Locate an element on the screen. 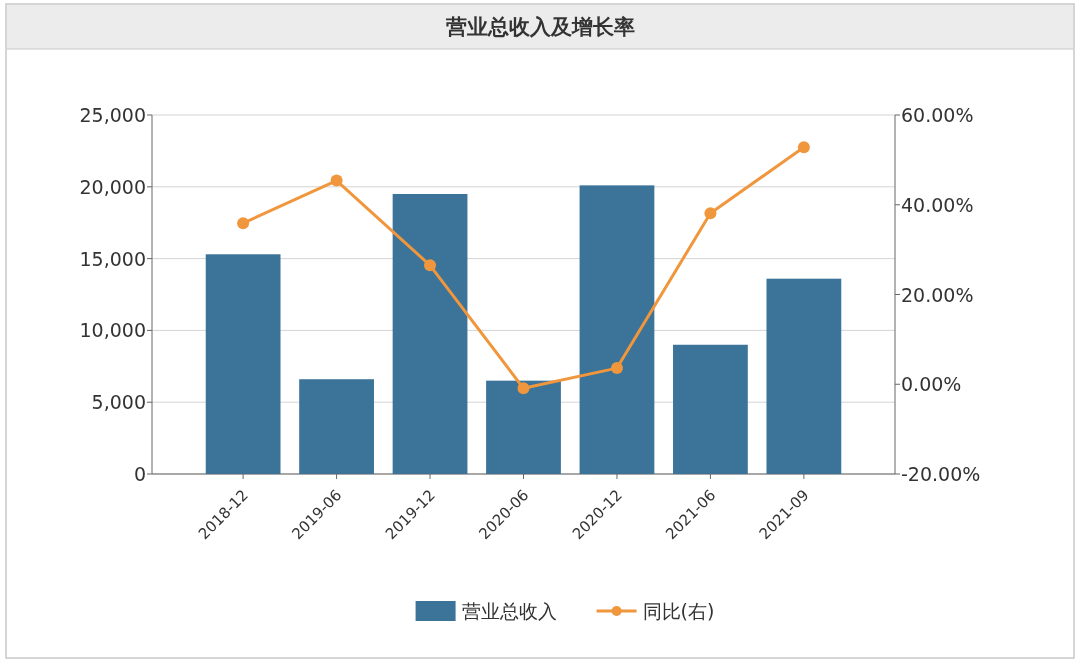 Image resolution: width=1080 pixels, height=662 pixels. legend-label: 营业总收入 is located at coordinates (509, 611).